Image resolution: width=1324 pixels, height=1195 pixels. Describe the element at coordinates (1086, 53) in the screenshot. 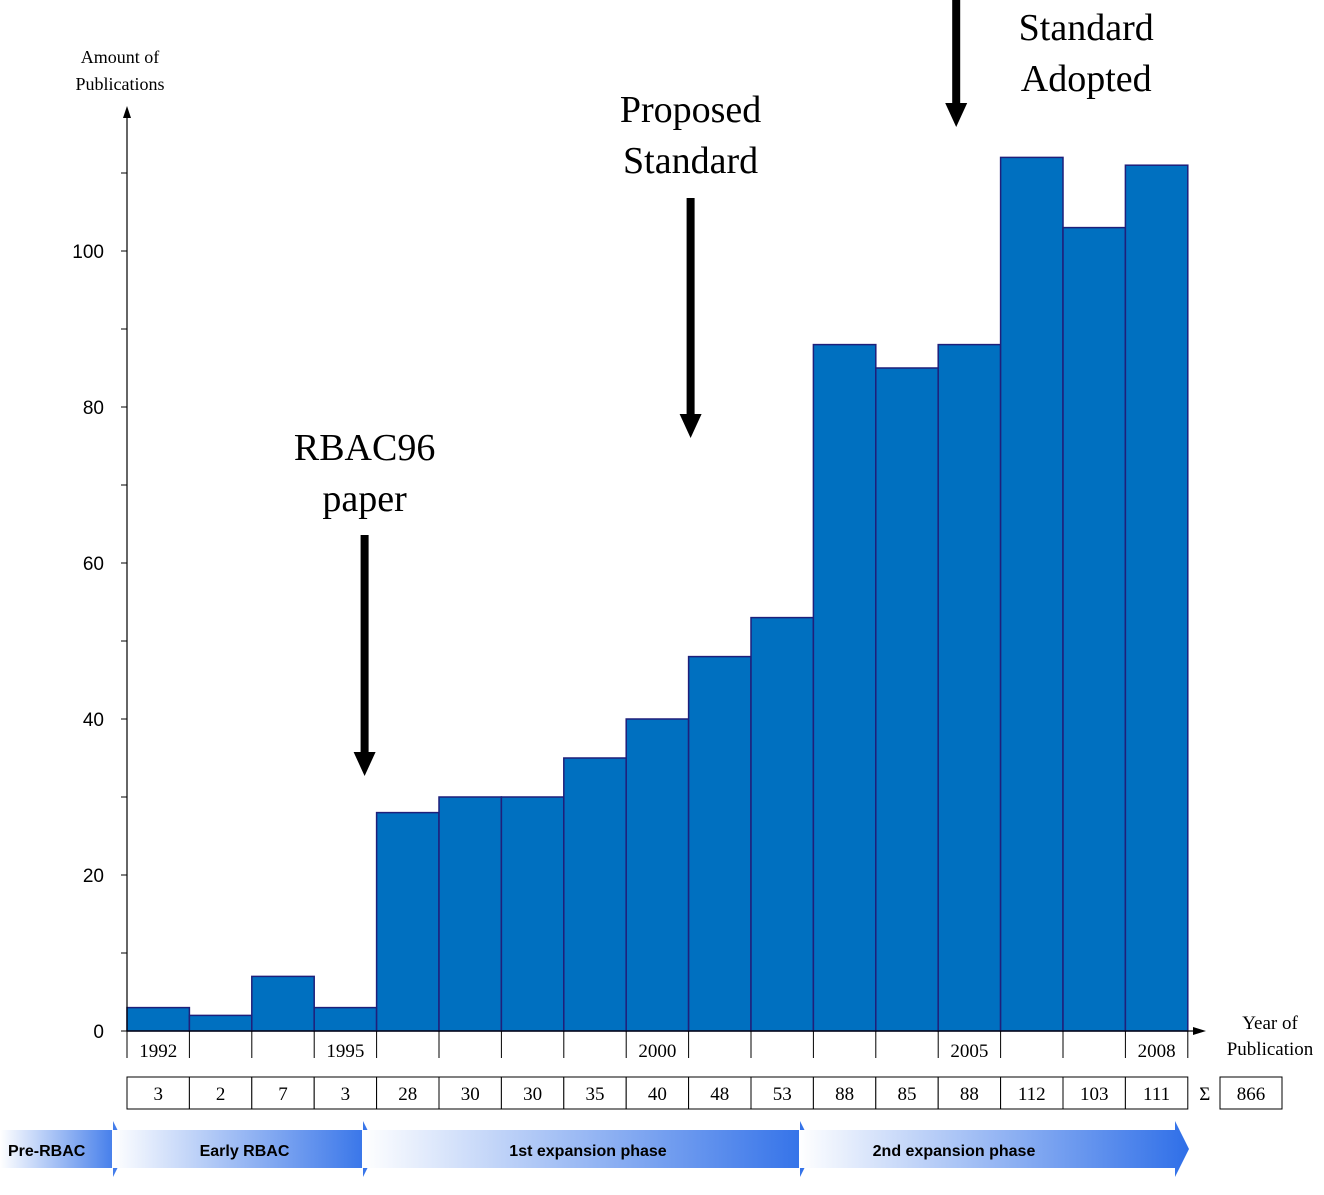

I see `annotation-label: Standard Adopted` at that location.